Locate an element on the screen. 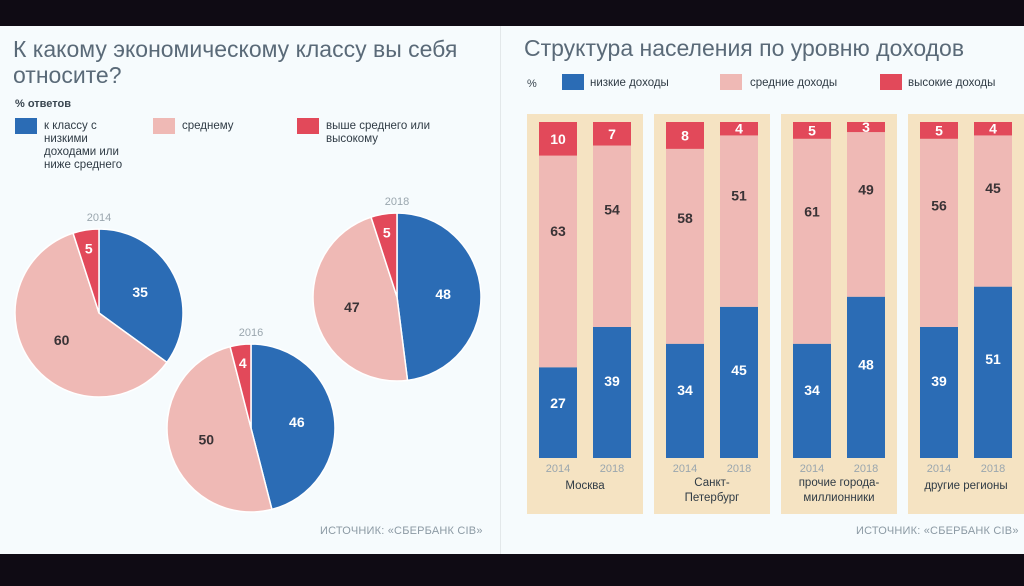 The height and width of the screenshot is (586, 1024). legend-swatch-high is located at coordinates (308, 126).